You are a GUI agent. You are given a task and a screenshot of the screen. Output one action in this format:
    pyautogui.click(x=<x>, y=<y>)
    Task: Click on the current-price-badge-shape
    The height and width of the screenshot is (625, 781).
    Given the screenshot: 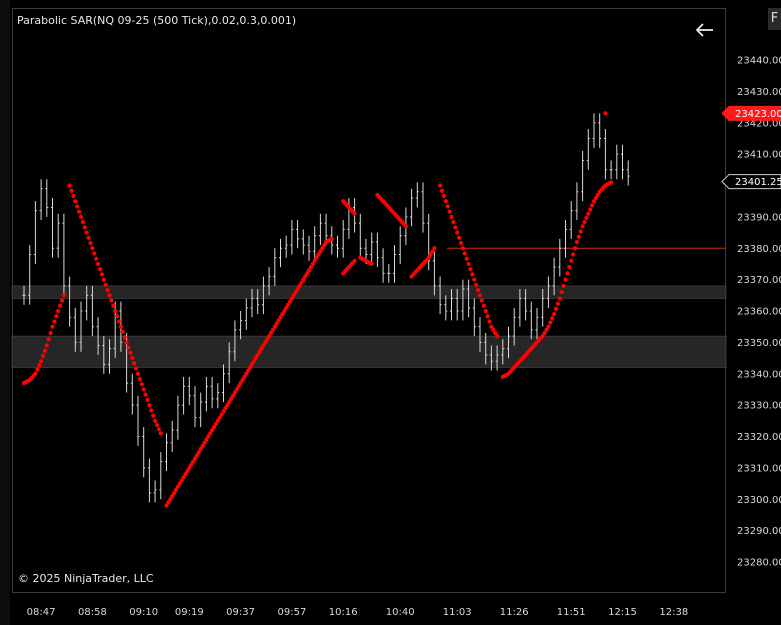 What is the action you would take?
    pyautogui.click(x=751, y=182)
    